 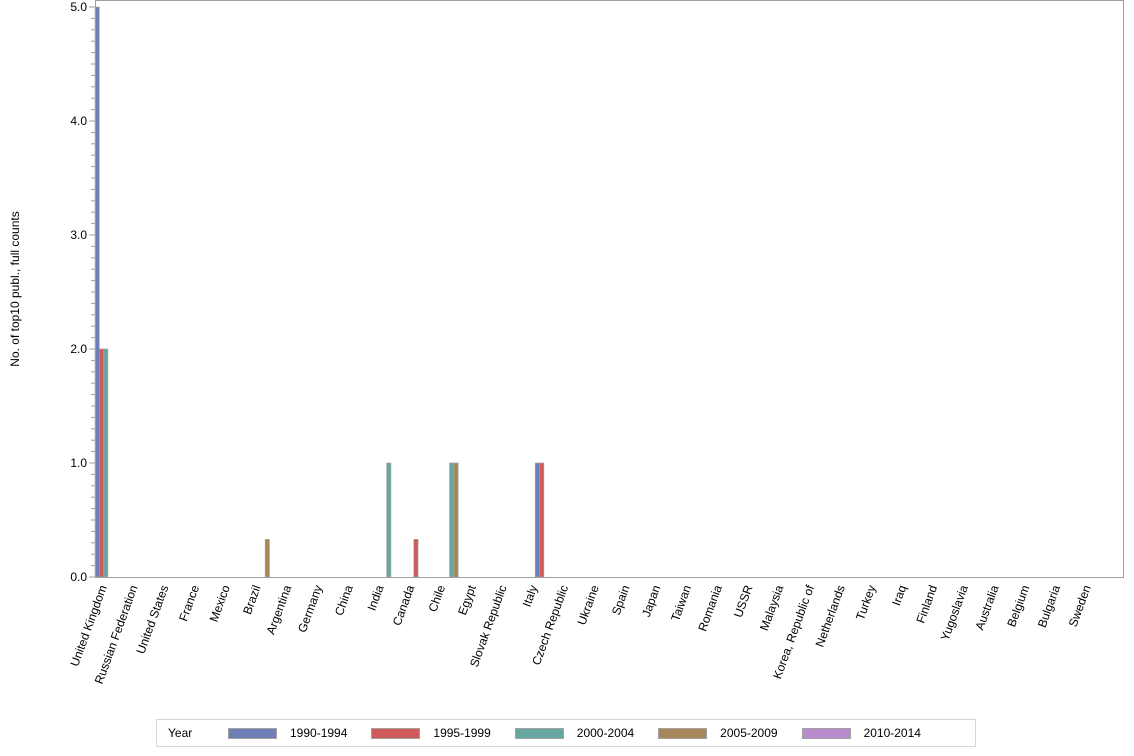 What do you see at coordinates (530, 595) in the screenshot?
I see `x-tick-label: Italy` at bounding box center [530, 595].